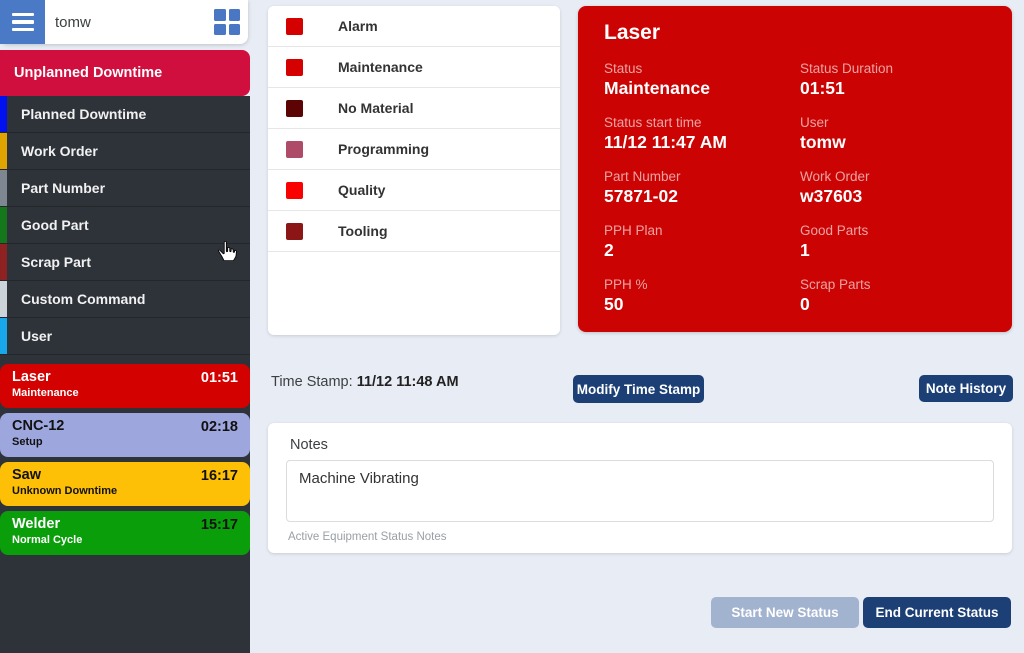 This screenshot has width=1024, height=653. I want to click on hamburger-menu-button, so click(22, 22).